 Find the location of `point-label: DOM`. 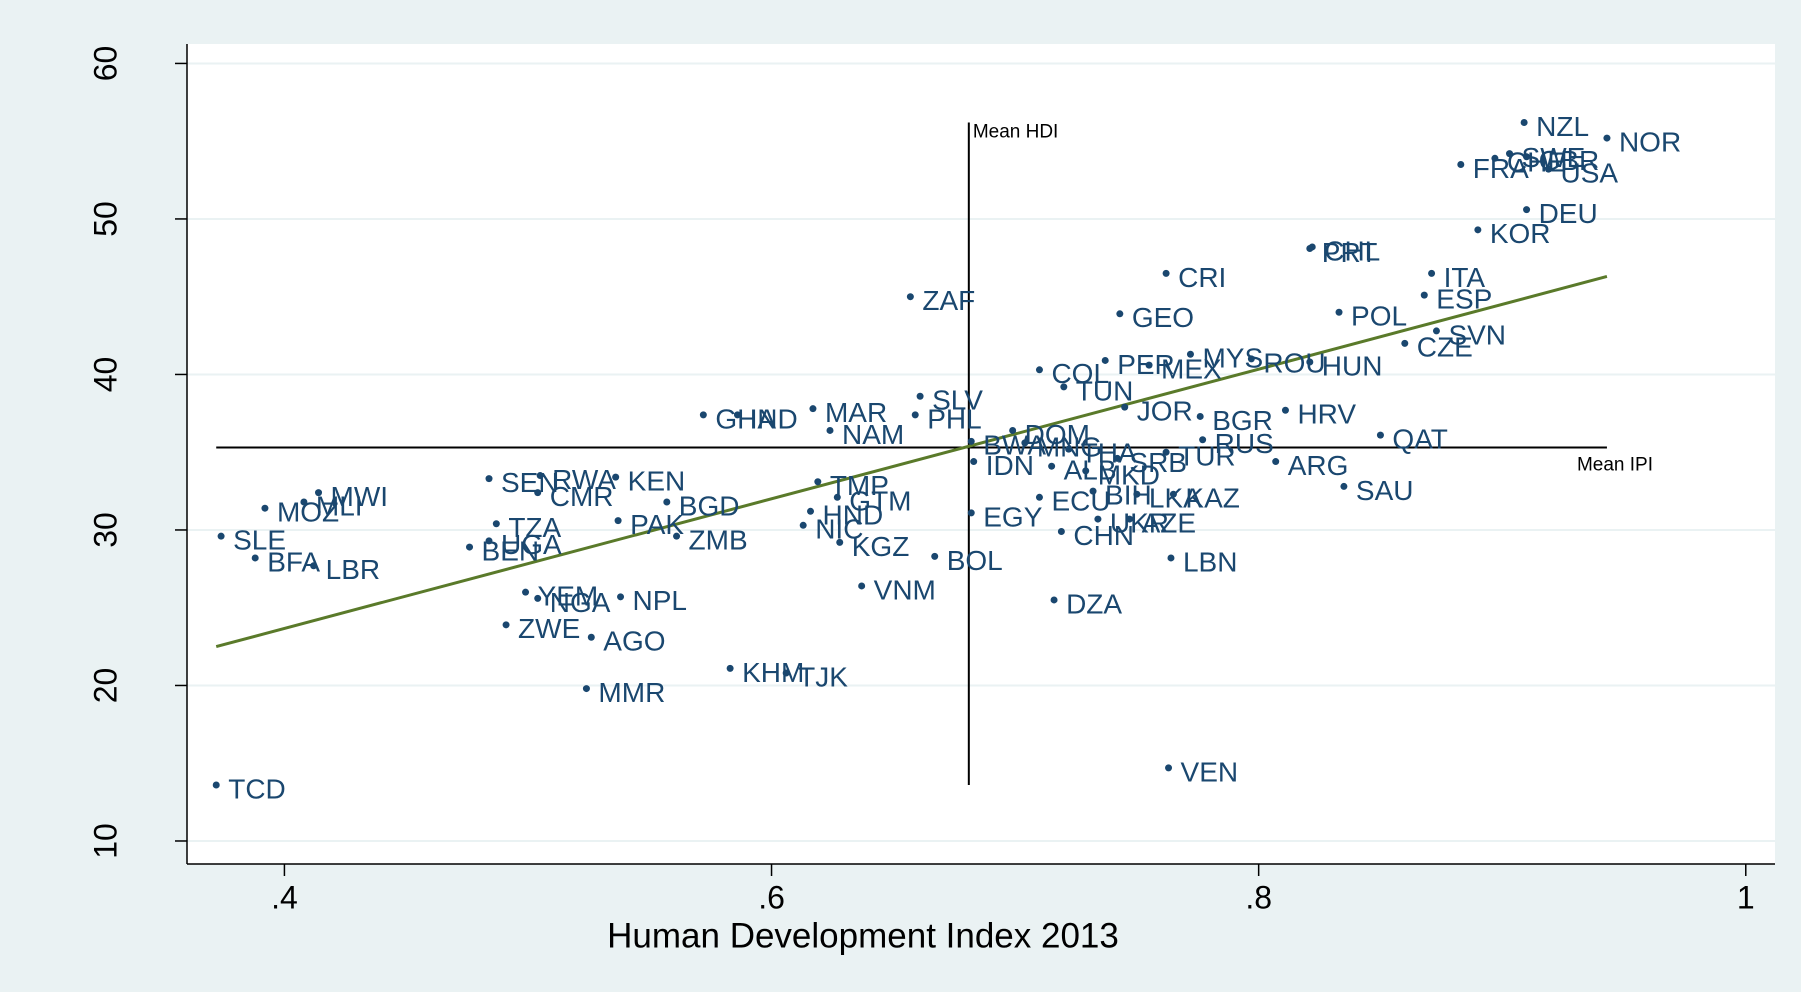

point-label: DOM is located at coordinates (1057, 434).